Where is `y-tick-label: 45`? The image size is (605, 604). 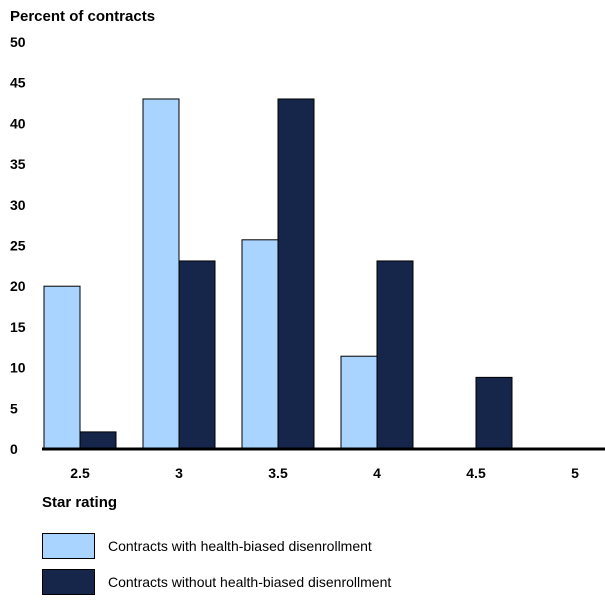
y-tick-label: 45 is located at coordinates (18, 83).